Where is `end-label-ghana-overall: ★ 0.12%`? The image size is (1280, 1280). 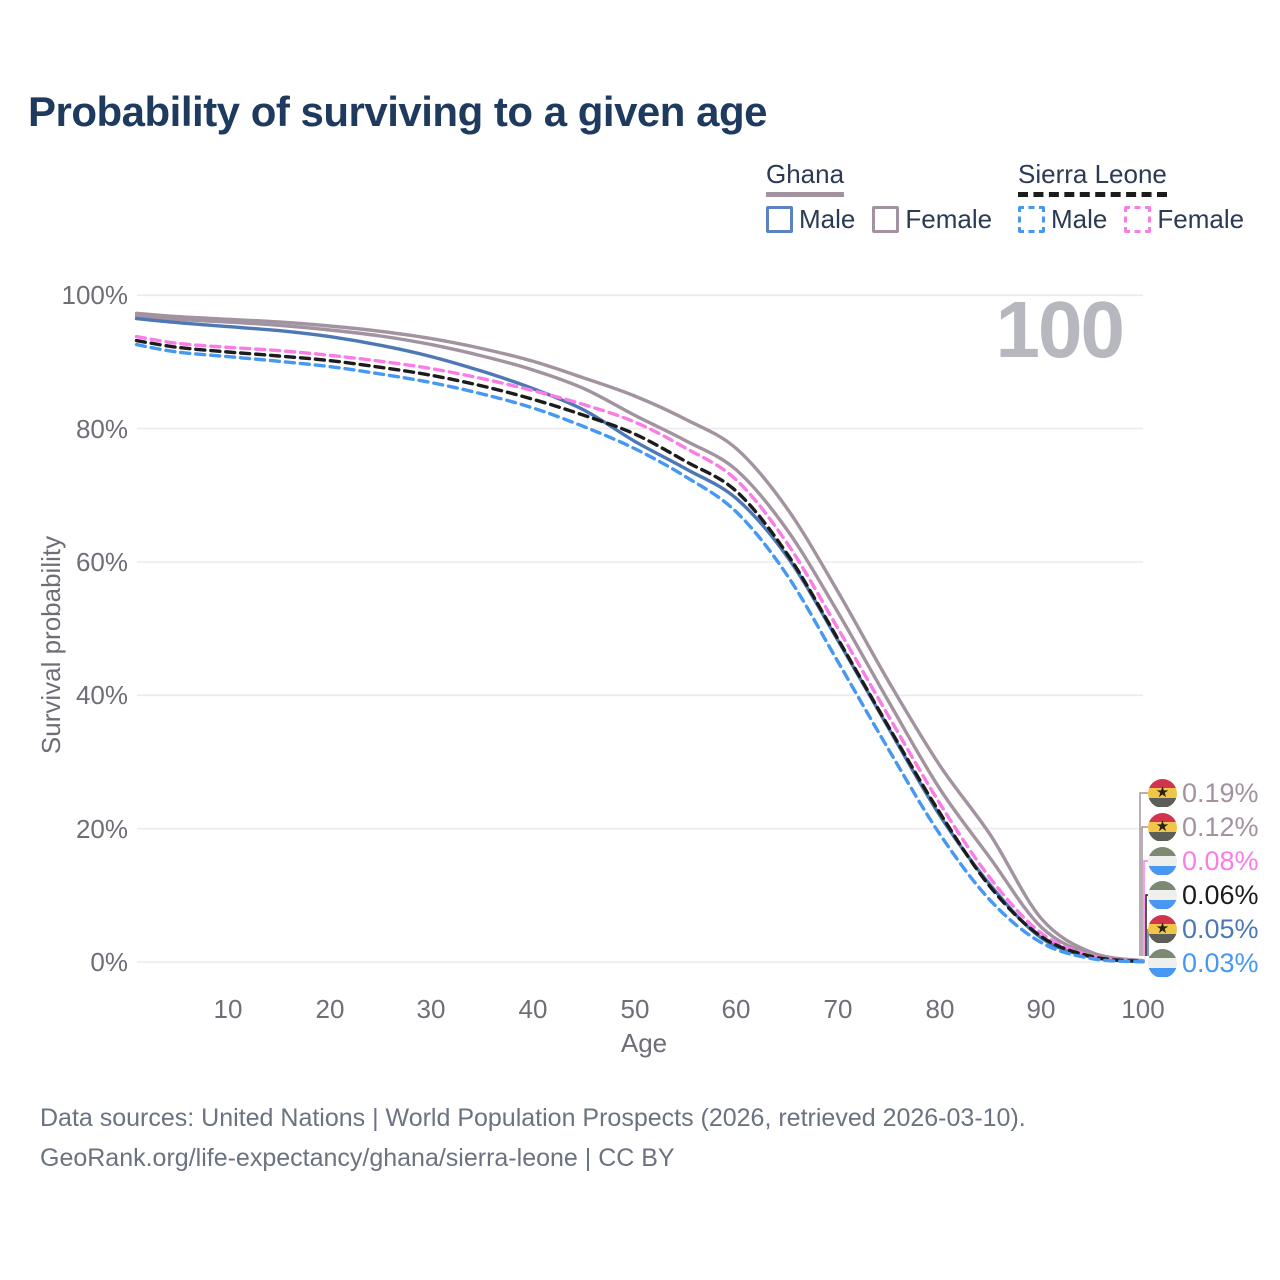
end-label-ghana-overall: ★ 0.12% is located at coordinates (1203, 827).